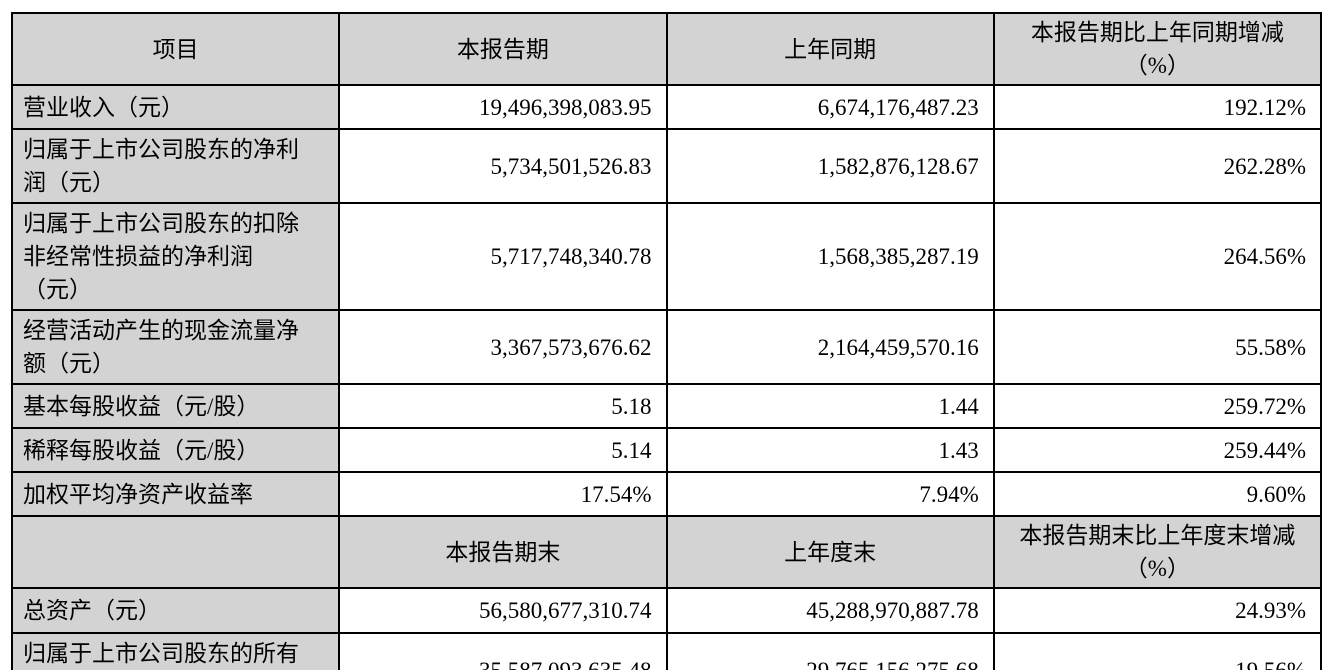 This screenshot has height=670, width=1334. I want to click on prior-value-cell: 7.94%, so click(830, 494).